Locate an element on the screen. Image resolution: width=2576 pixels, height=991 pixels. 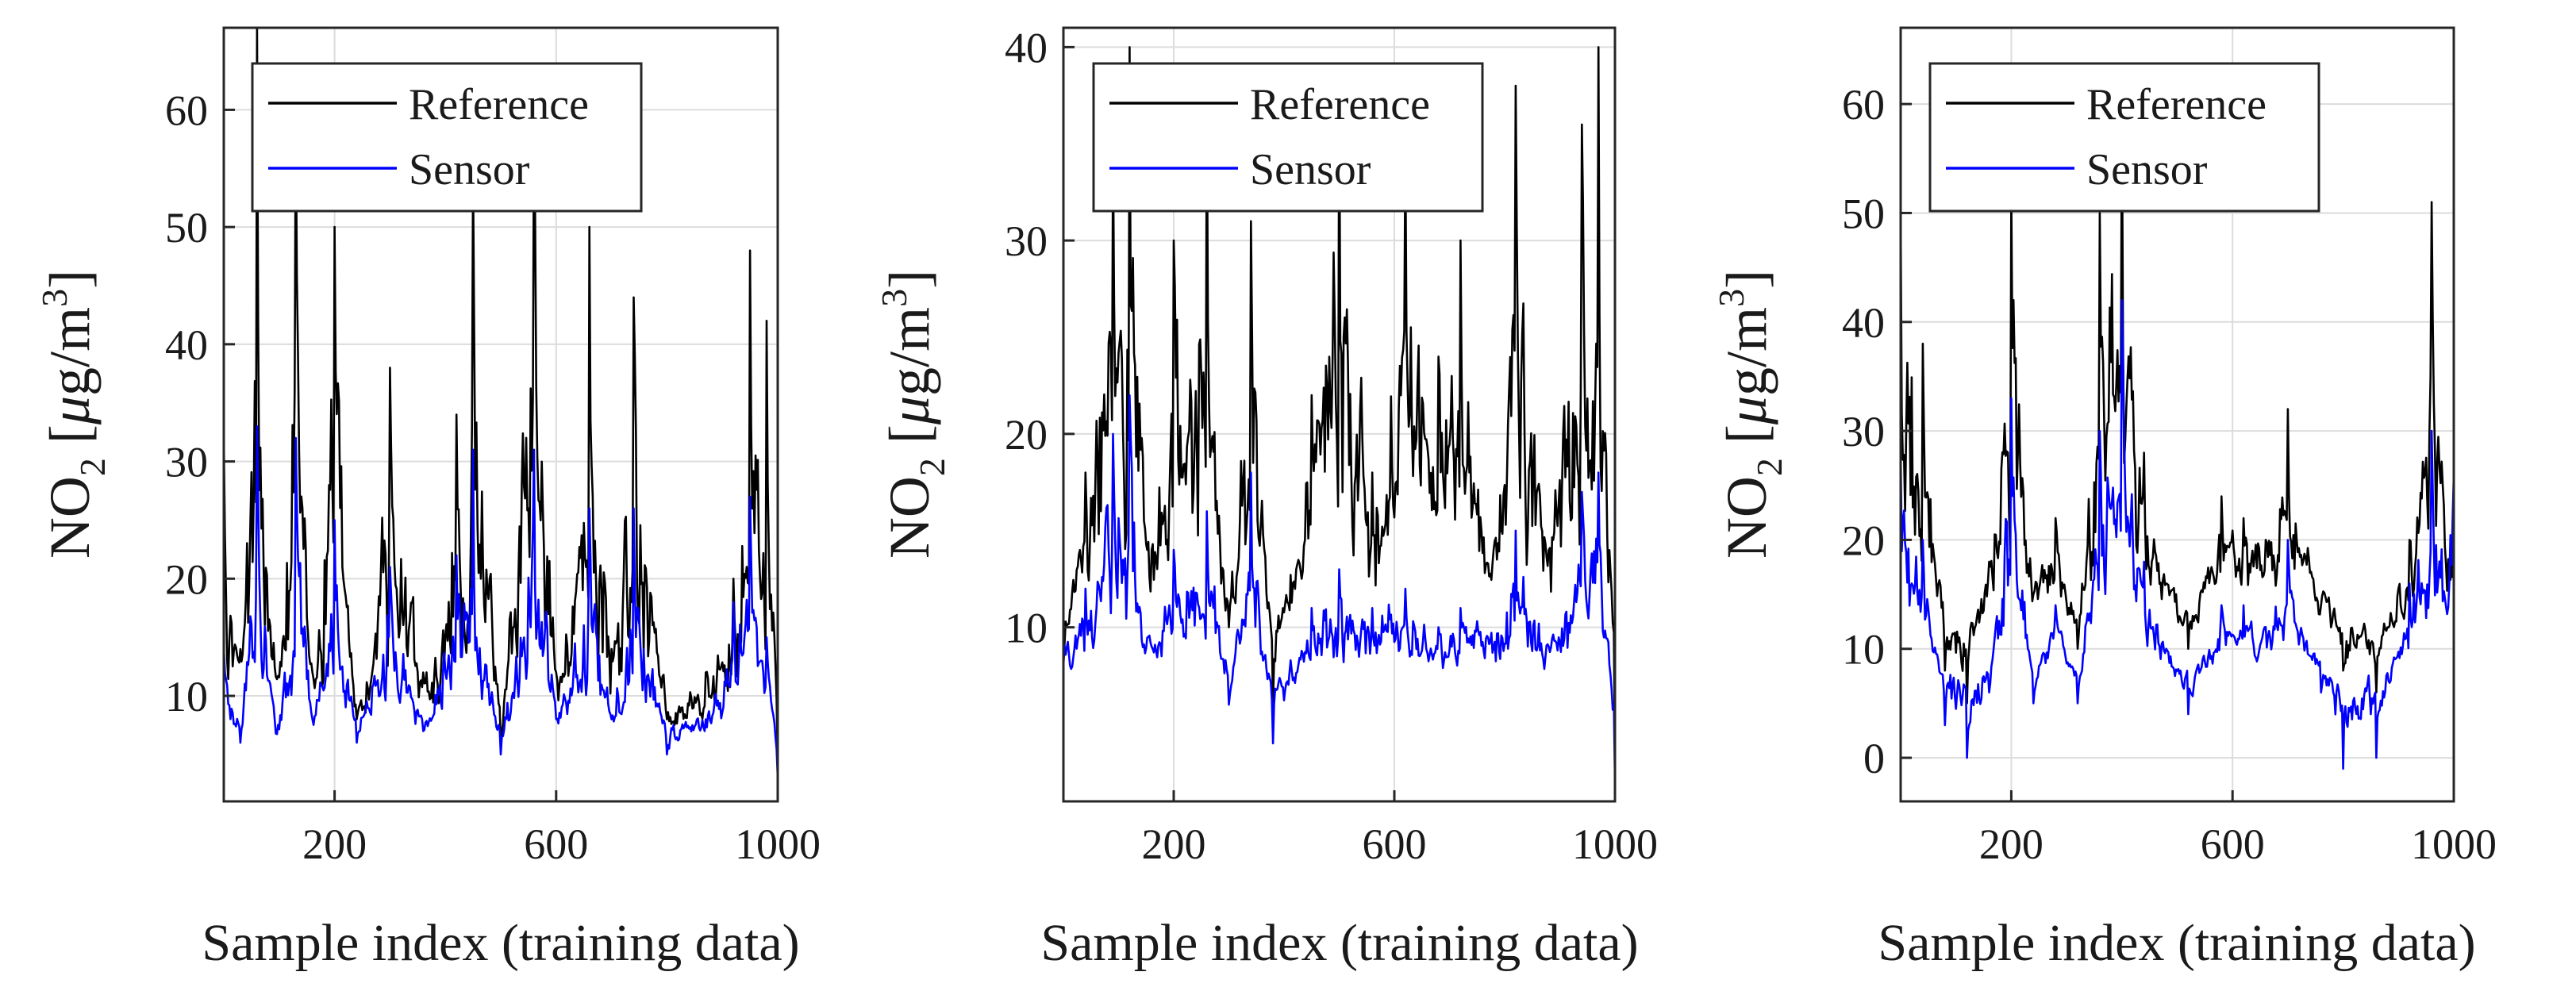
x-tick-label-right-1000: 1000 is located at coordinates (2454, 844).